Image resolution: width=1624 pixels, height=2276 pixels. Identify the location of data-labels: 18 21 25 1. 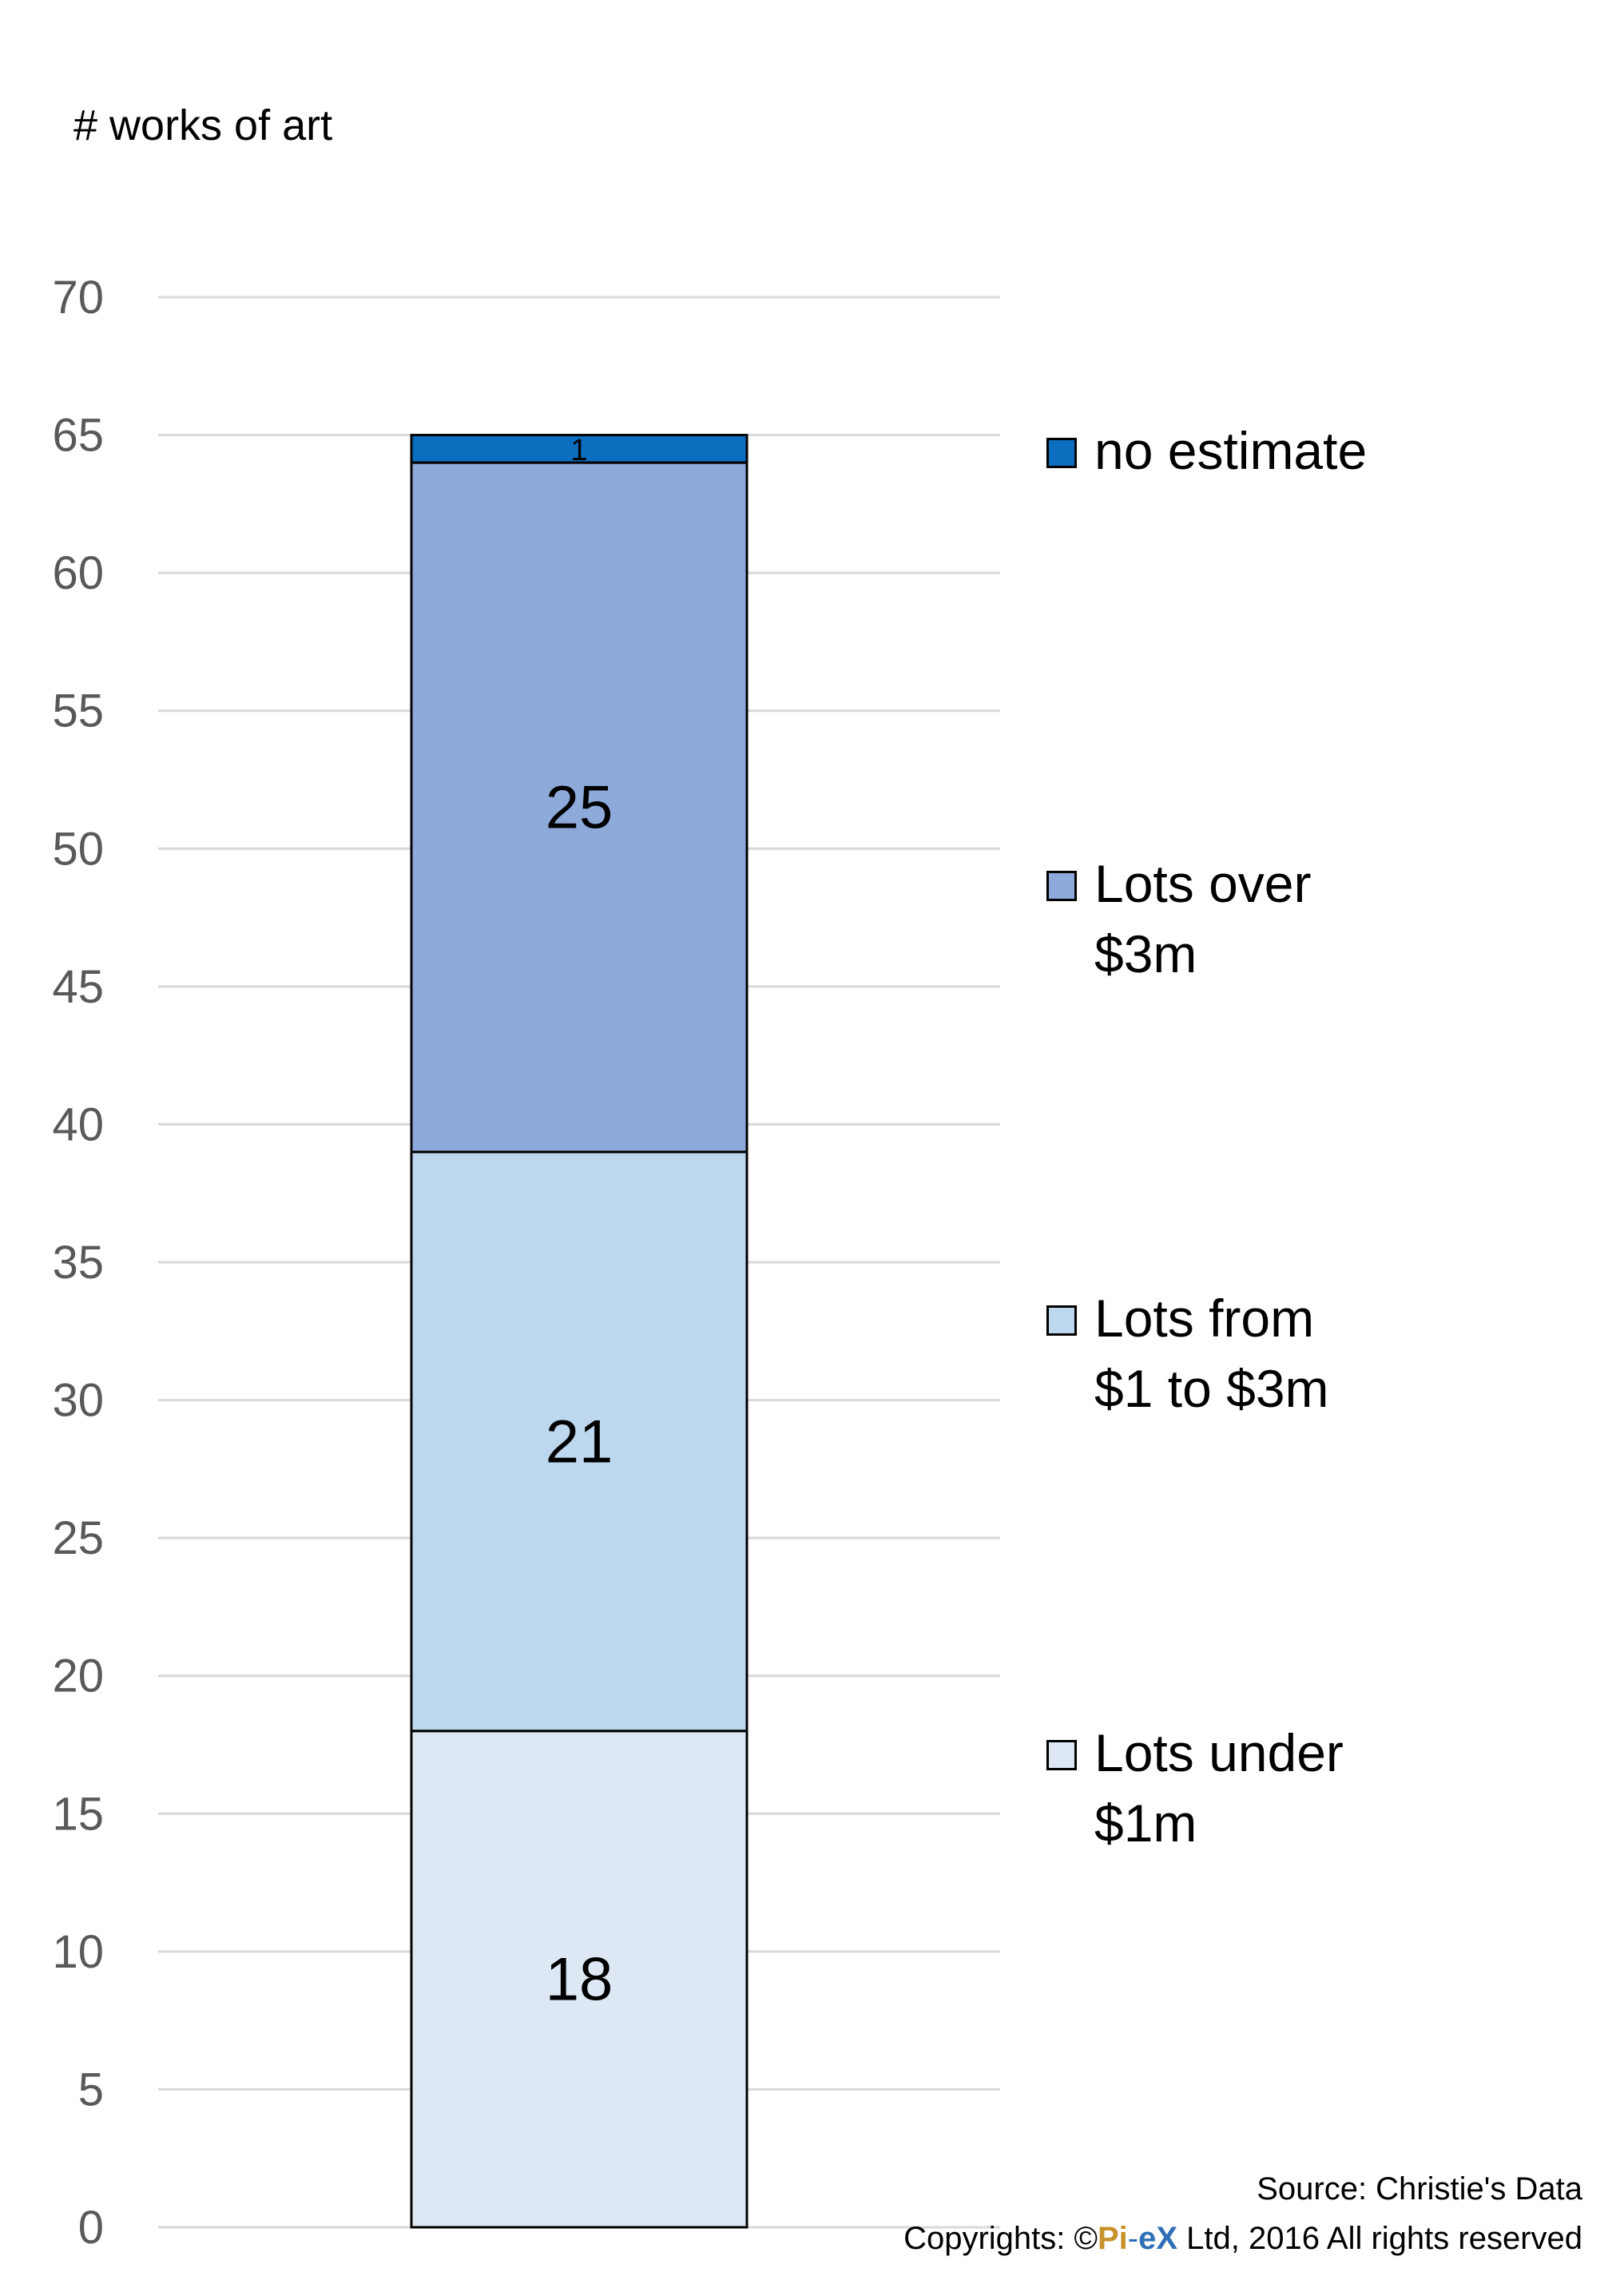
(579, 1224).